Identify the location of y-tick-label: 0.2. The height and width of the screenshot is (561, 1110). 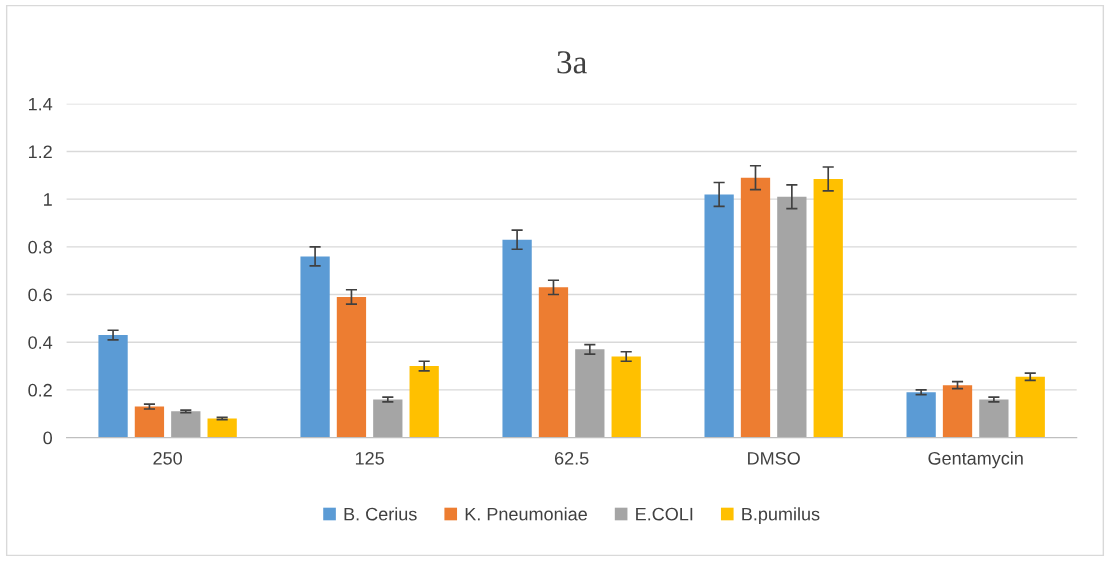
(40, 390).